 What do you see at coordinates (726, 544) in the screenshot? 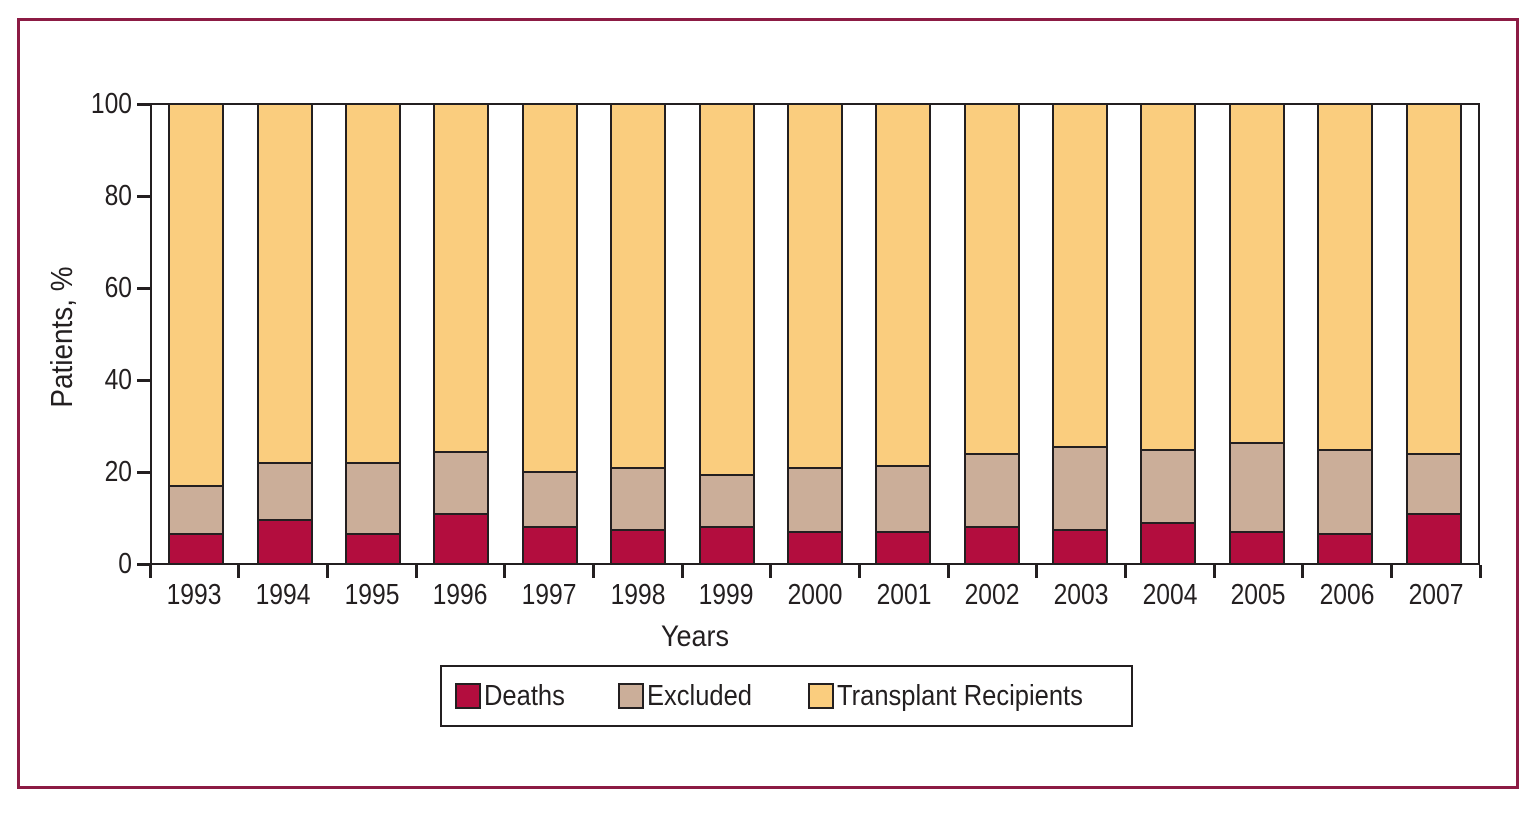
I see `segment-deaths-1999` at bounding box center [726, 544].